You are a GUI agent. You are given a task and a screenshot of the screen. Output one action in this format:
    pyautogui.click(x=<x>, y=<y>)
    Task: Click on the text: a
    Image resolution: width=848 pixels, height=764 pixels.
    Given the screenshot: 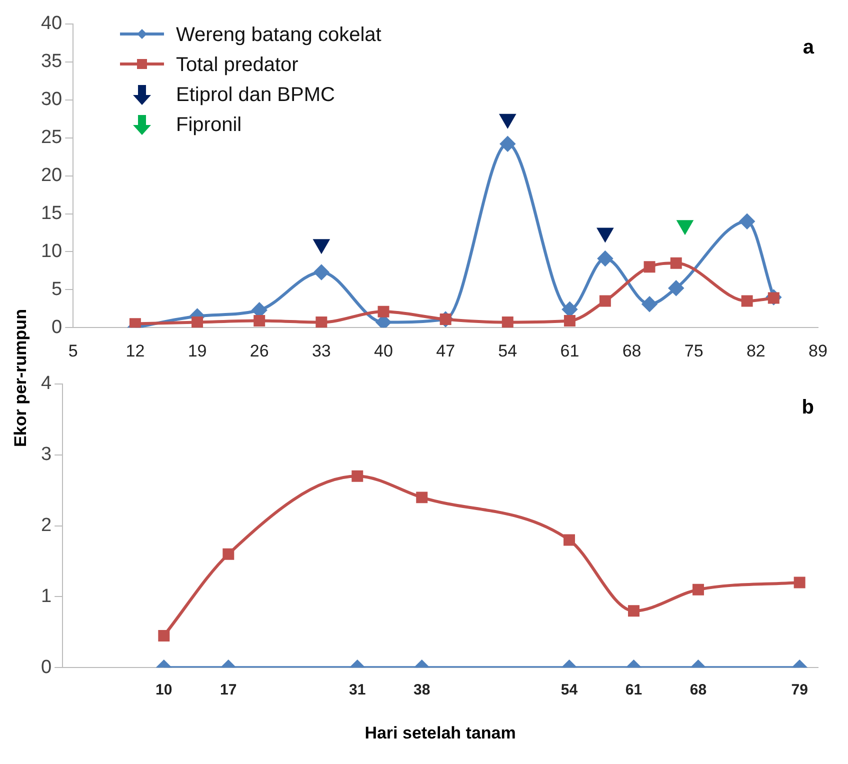 What is the action you would take?
    pyautogui.click(x=808, y=47)
    